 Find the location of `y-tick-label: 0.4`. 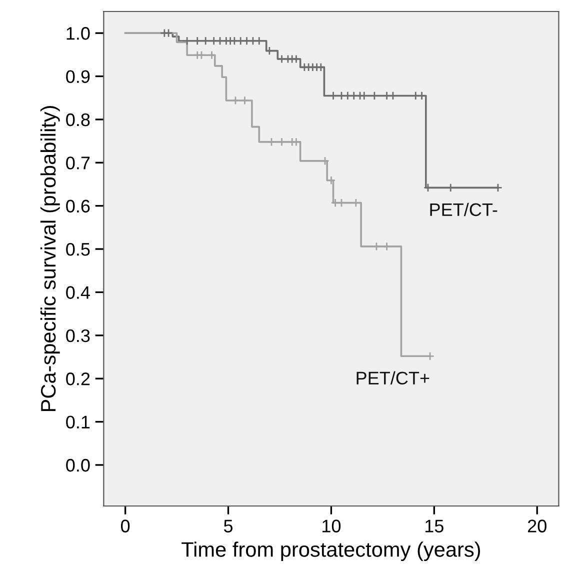

y-tick-label: 0.4 is located at coordinates (78, 292).